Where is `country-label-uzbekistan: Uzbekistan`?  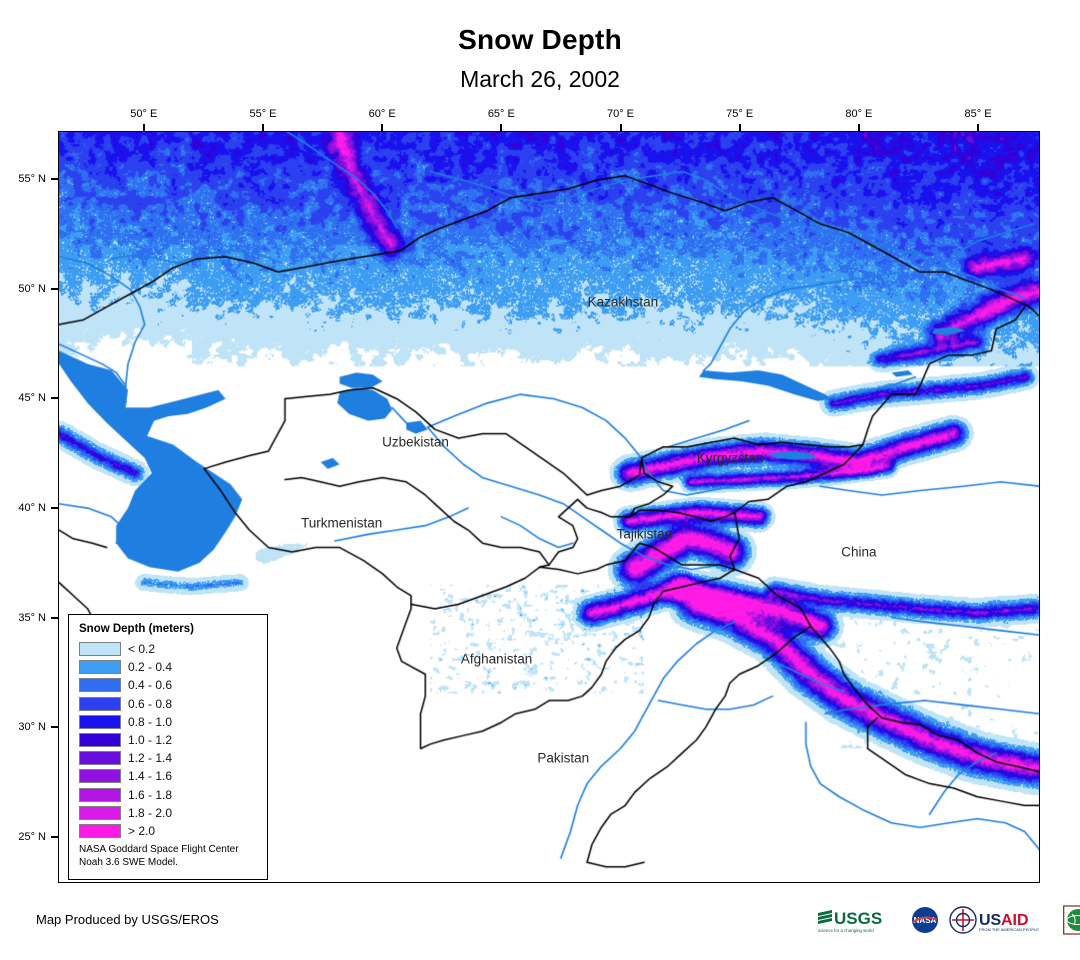 country-label-uzbekistan: Uzbekistan is located at coordinates (415, 442).